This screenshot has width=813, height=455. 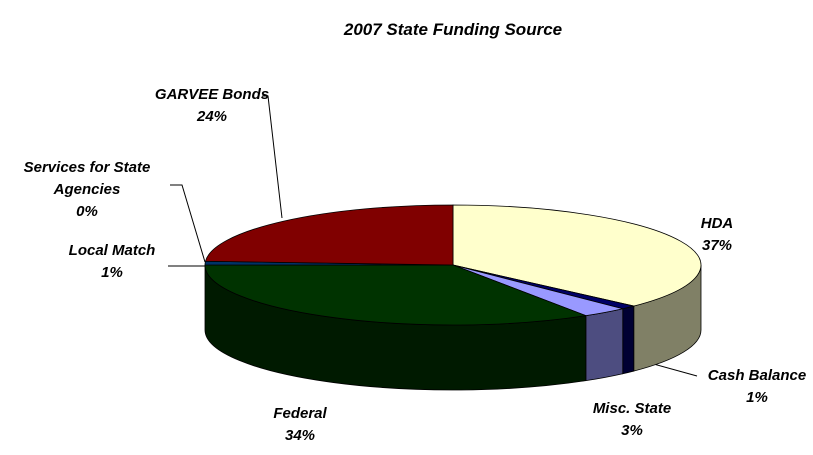 I want to click on slice-label: Services for State Agencies 0%, so click(x=87, y=190).